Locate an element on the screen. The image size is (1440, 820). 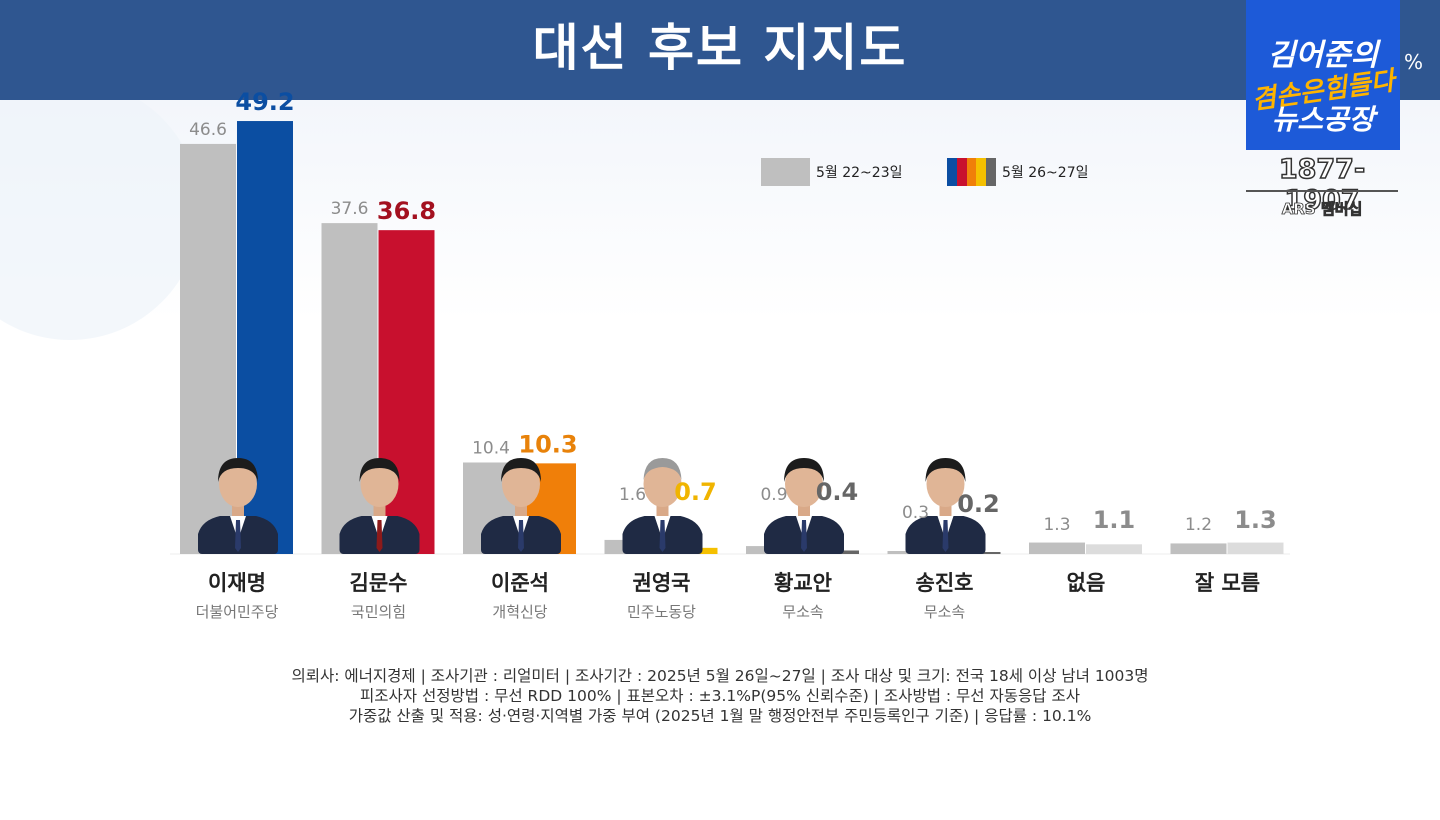
category-label: 송진호 is located at coordinates (945, 583).